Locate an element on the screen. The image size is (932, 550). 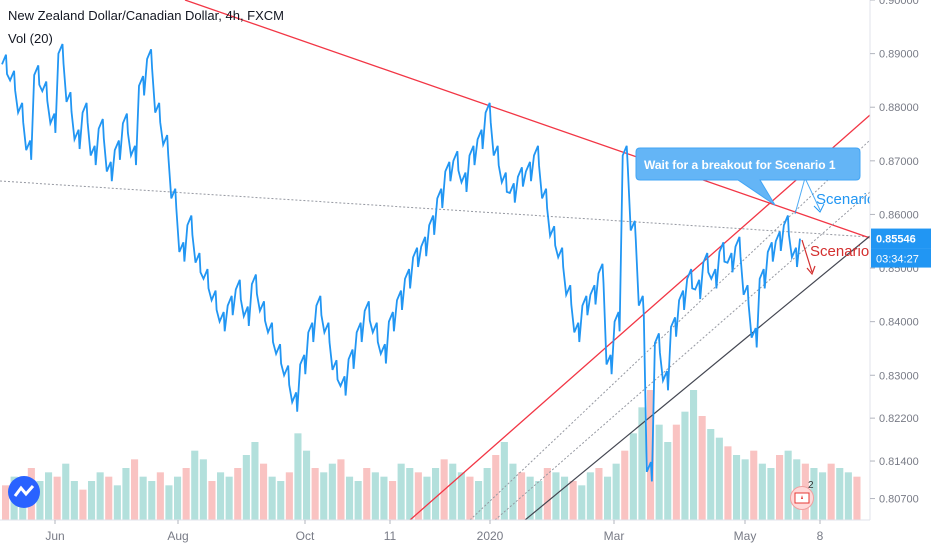
y-tick-label: 0.90000 is located at coordinates (899, 3).